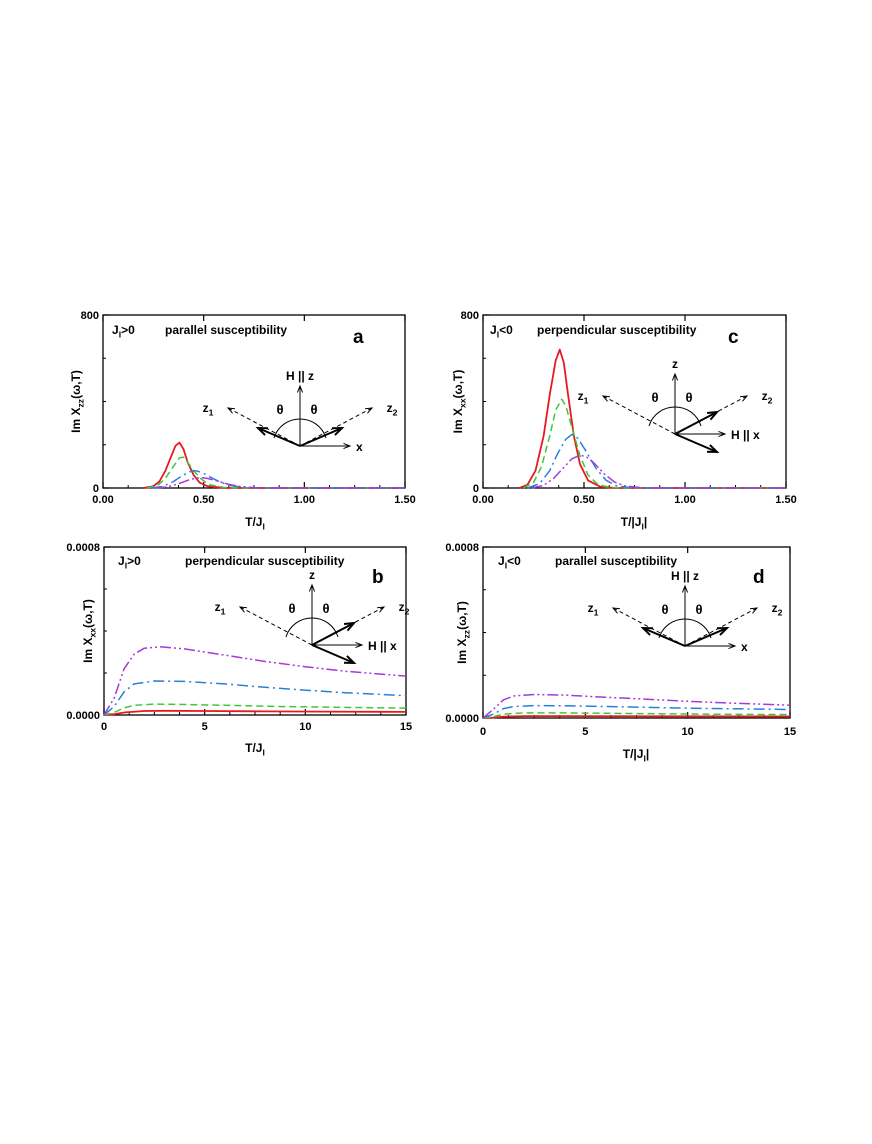 The height and width of the screenshot is (1144, 872). I want to click on spin-down-arrow-head, so click(350, 660).